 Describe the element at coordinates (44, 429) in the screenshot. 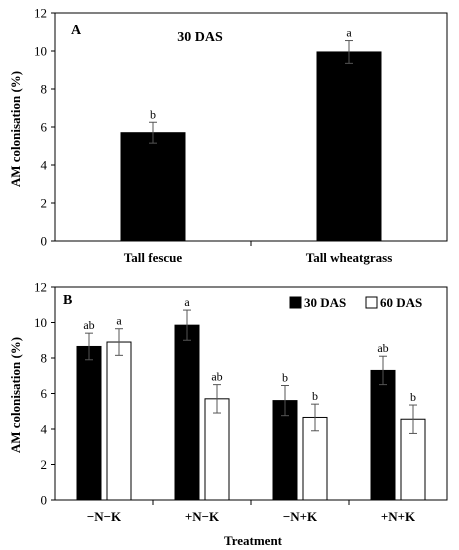

I see `panel-b-y-tick-label: 4` at that location.